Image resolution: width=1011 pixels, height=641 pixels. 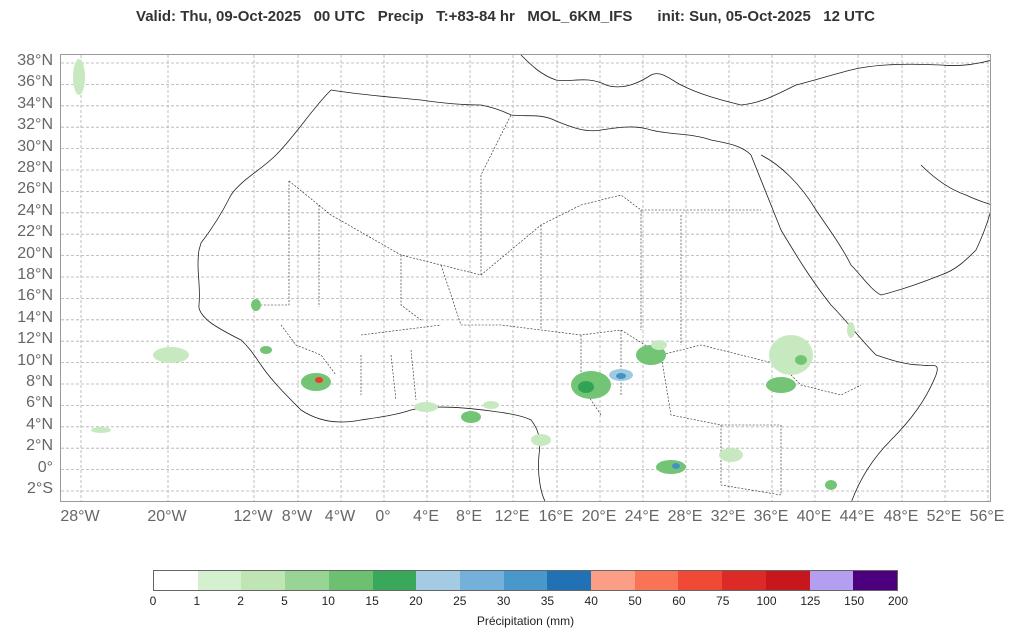 What do you see at coordinates (901, 516) in the screenshot?
I see `longitude-label: 48°E` at bounding box center [901, 516].